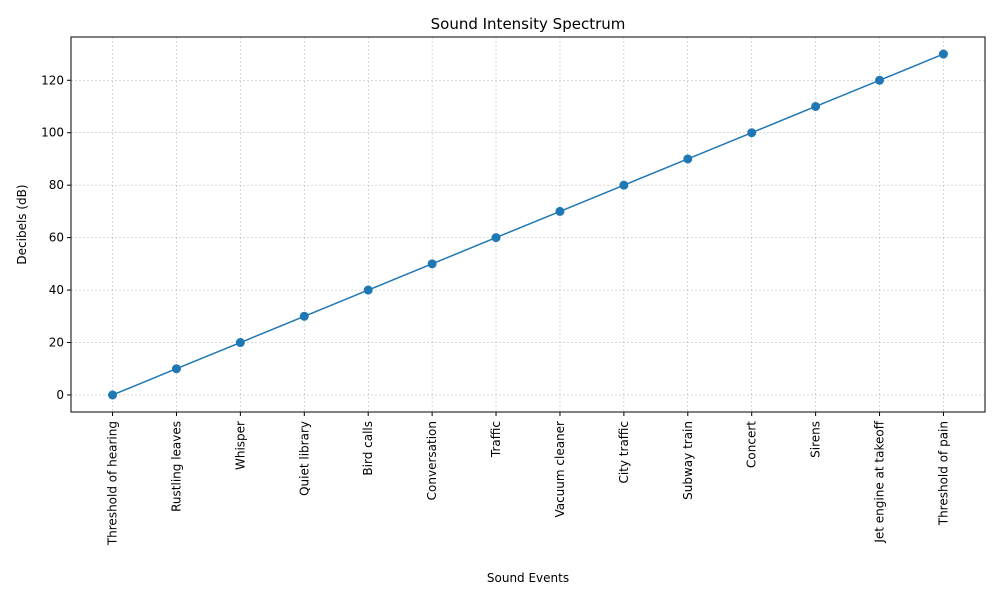  What do you see at coordinates (60, 395) in the screenshot?
I see `y-tick-label: 0` at bounding box center [60, 395].